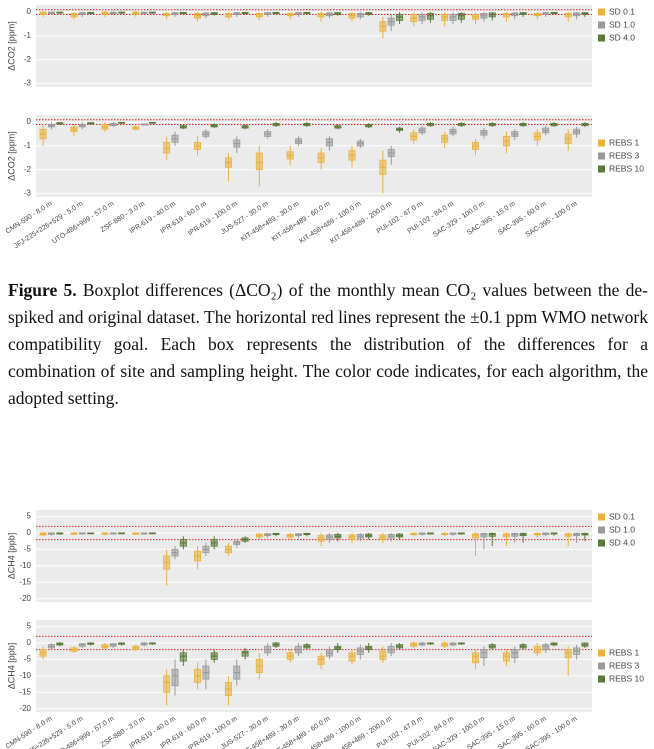 This screenshot has height=749, width=654. Describe the element at coordinates (83, 222) in the screenshot. I see `x-tick-label: UTO-486+999 - 57.0 m` at that location.